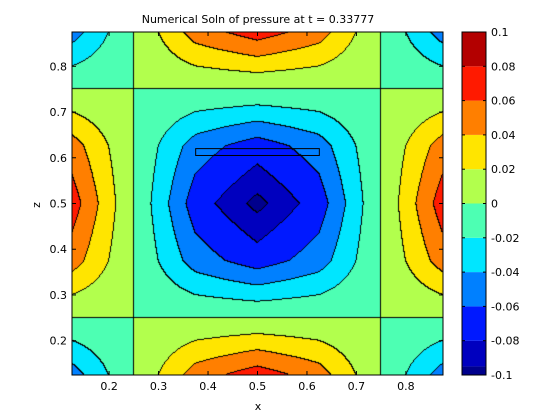 The height and width of the screenshot is (420, 560). I want to click on x-tick-label: 0.8, so click(406, 386).